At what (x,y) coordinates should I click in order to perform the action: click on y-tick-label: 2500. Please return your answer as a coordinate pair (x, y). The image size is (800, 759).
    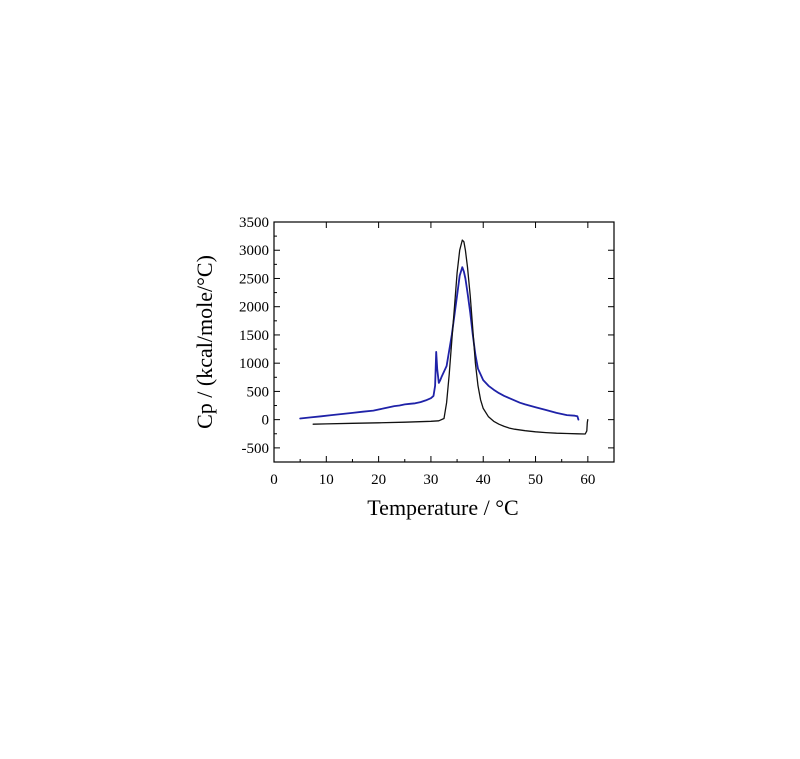
    Looking at the image, I should click on (254, 279).